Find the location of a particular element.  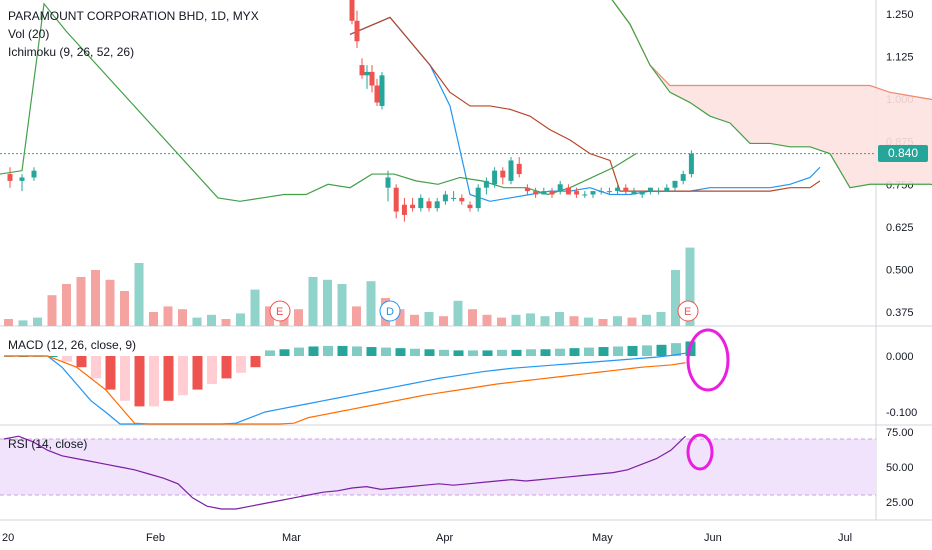

rsi-annotation-circle is located at coordinates (700, 452).